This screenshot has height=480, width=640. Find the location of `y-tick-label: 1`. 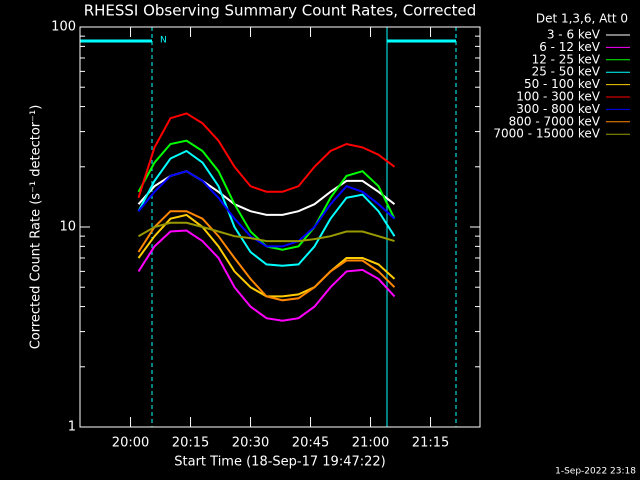

y-tick-label: 1 is located at coordinates (72, 427).